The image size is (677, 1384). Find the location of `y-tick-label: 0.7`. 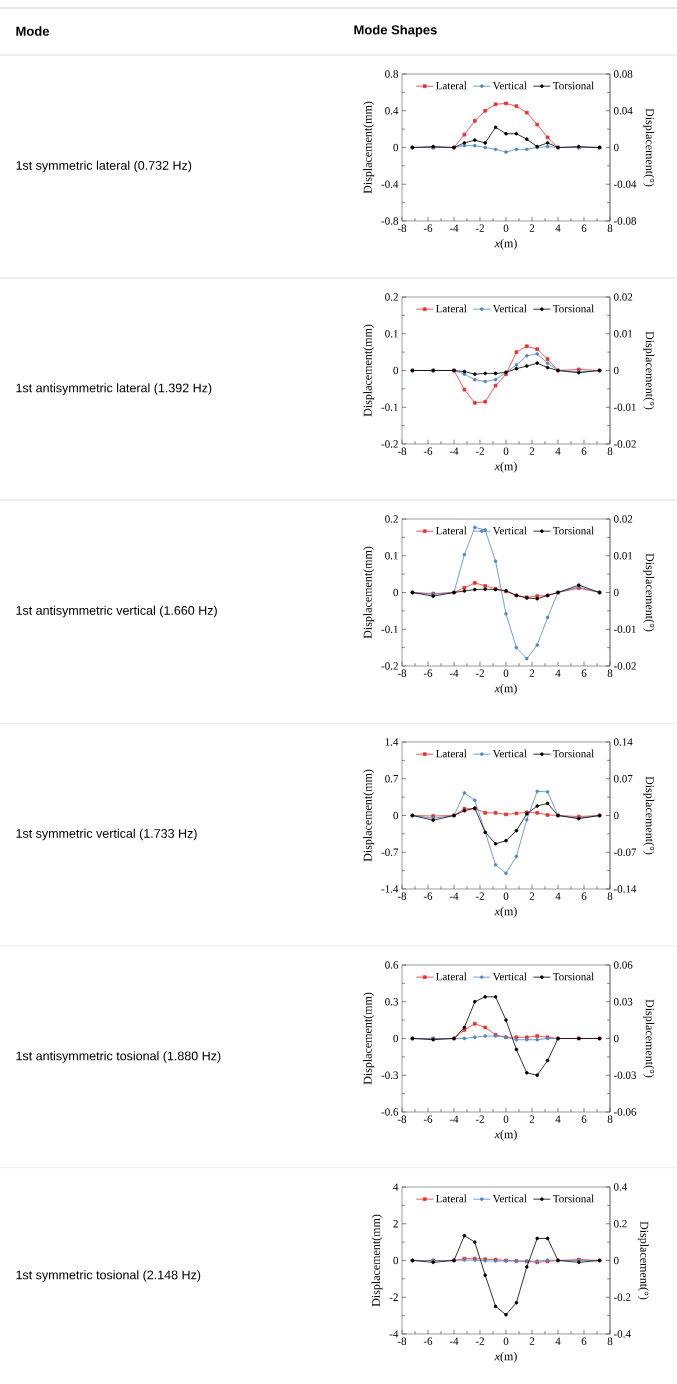

y-tick-label: 0.7 is located at coordinates (392, 779).